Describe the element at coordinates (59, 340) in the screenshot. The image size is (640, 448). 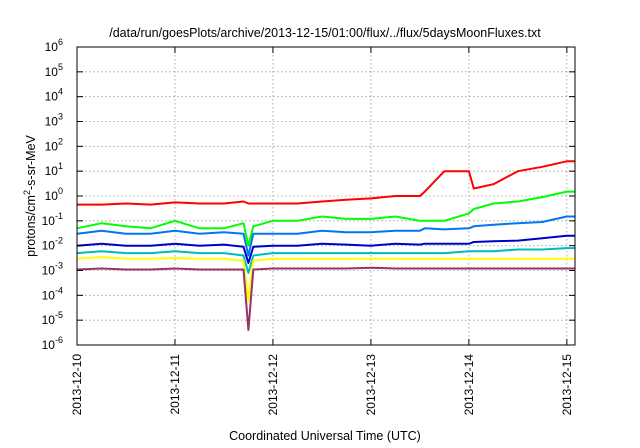
I see `y-tick-exponent: -6` at that location.